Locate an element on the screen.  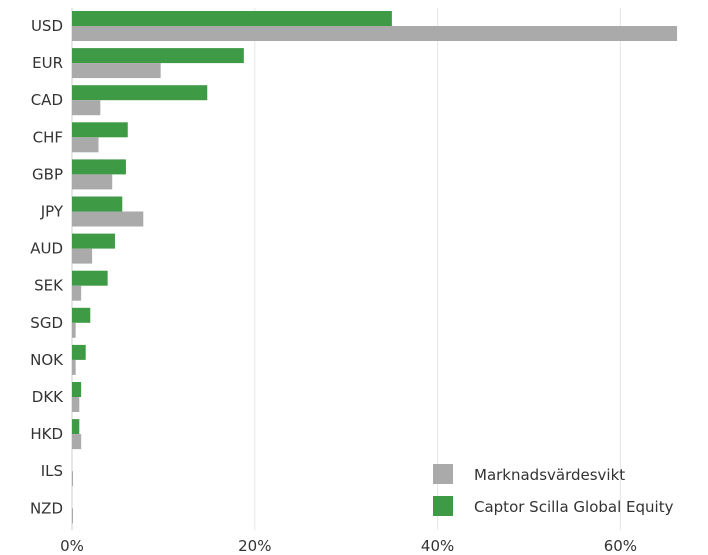
bar-marknadsvardesvikt-sek is located at coordinates (77, 293).